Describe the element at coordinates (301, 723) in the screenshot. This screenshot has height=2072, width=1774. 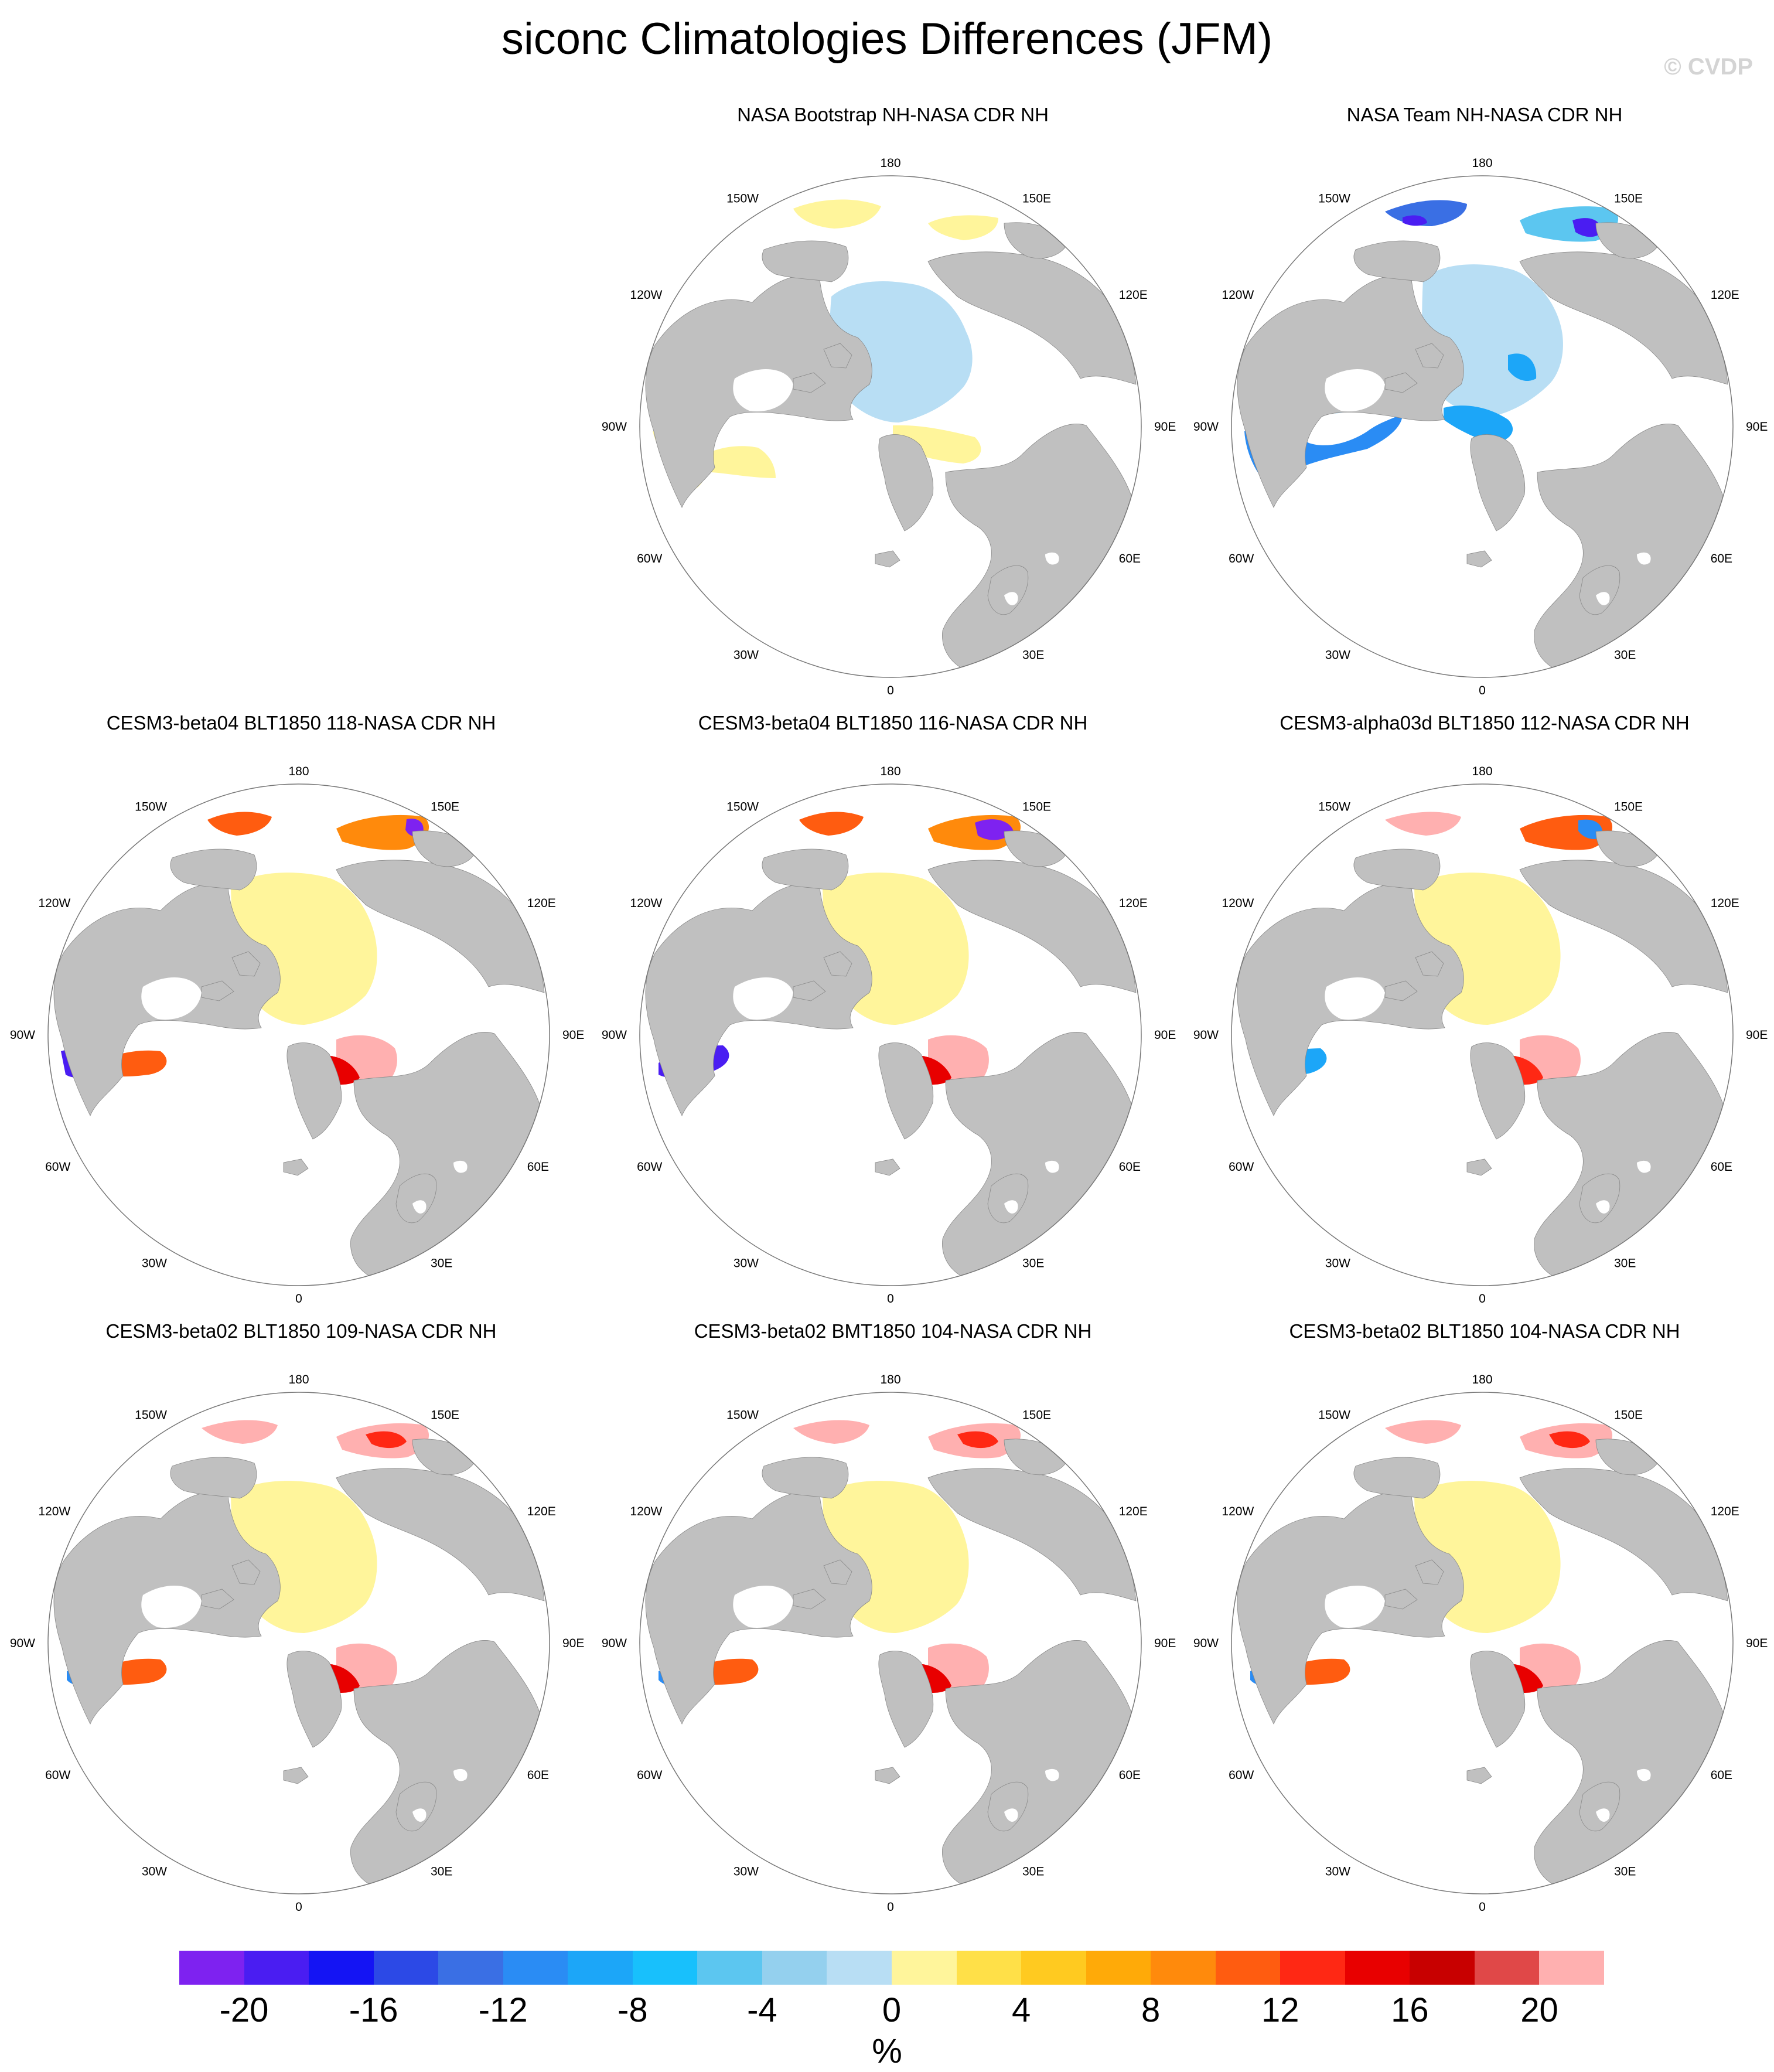
I see `panel-title: CESM3-beta04 BLT1850 118-NASA CDR NH` at that location.